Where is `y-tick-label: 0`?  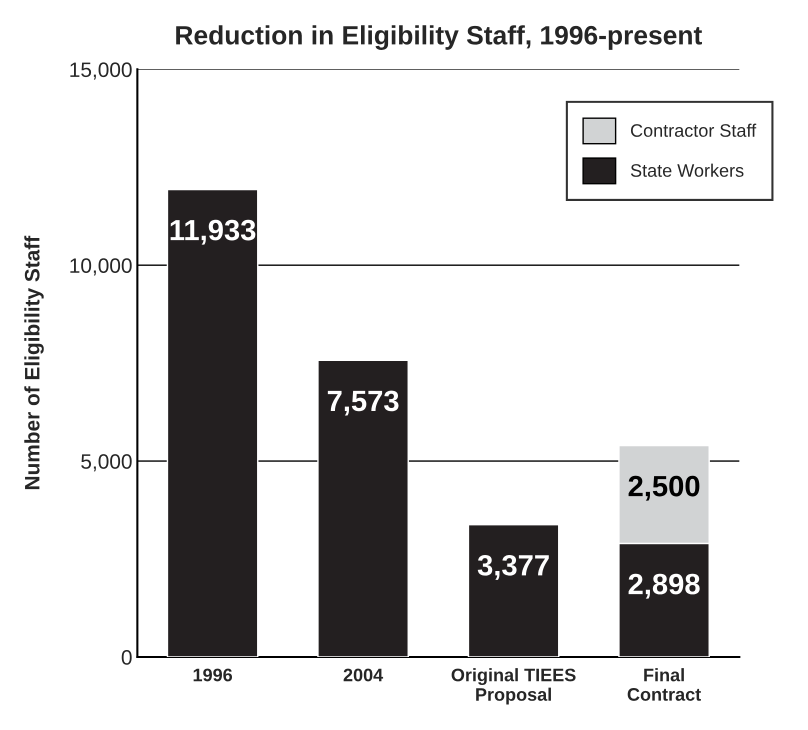
y-tick-label: 0 is located at coordinates (127, 657).